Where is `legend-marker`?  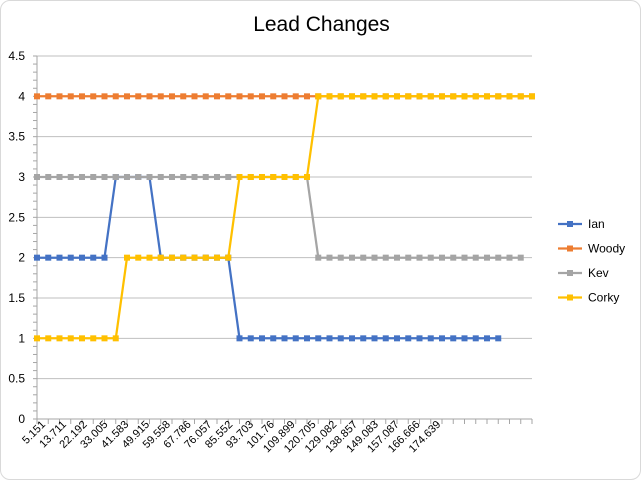 legend-marker is located at coordinates (570, 248).